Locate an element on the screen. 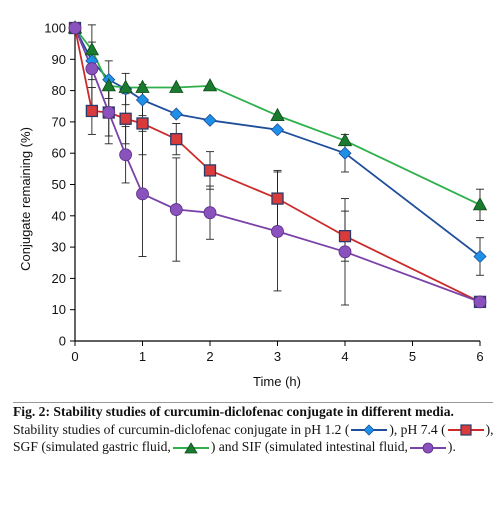 Image resolution: width=500 pixels, height=509 pixels. caption-part-2: ), pH 7.4 ( is located at coordinates (417, 429).